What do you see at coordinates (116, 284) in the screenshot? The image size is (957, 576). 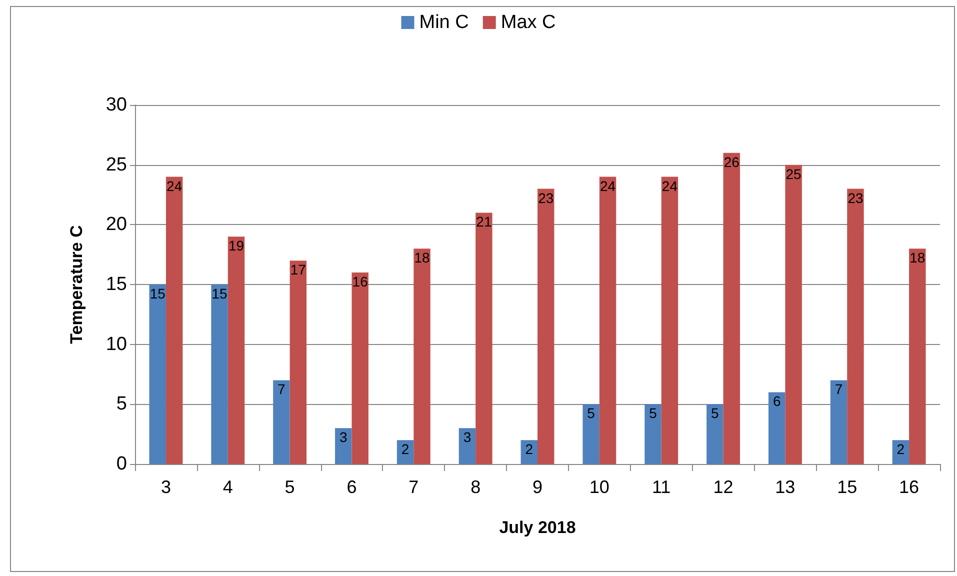 I see `y-tick-label: 15` at bounding box center [116, 284].